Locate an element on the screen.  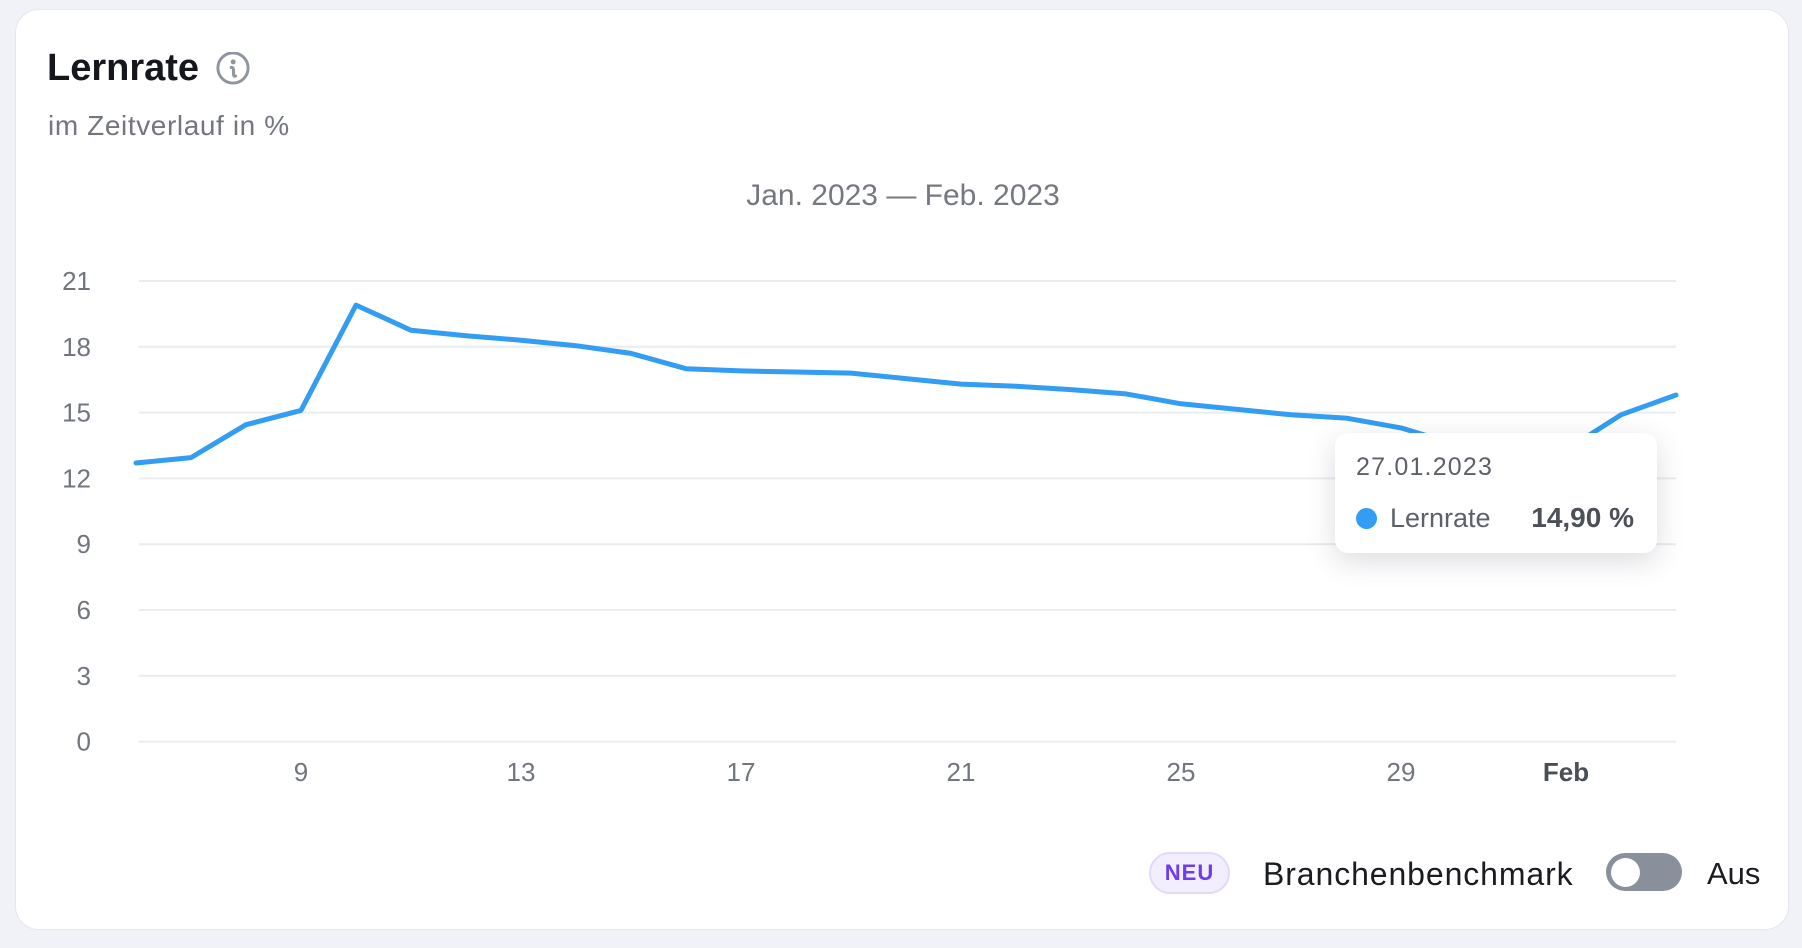
svg-text: 3 is located at coordinates (84, 676).